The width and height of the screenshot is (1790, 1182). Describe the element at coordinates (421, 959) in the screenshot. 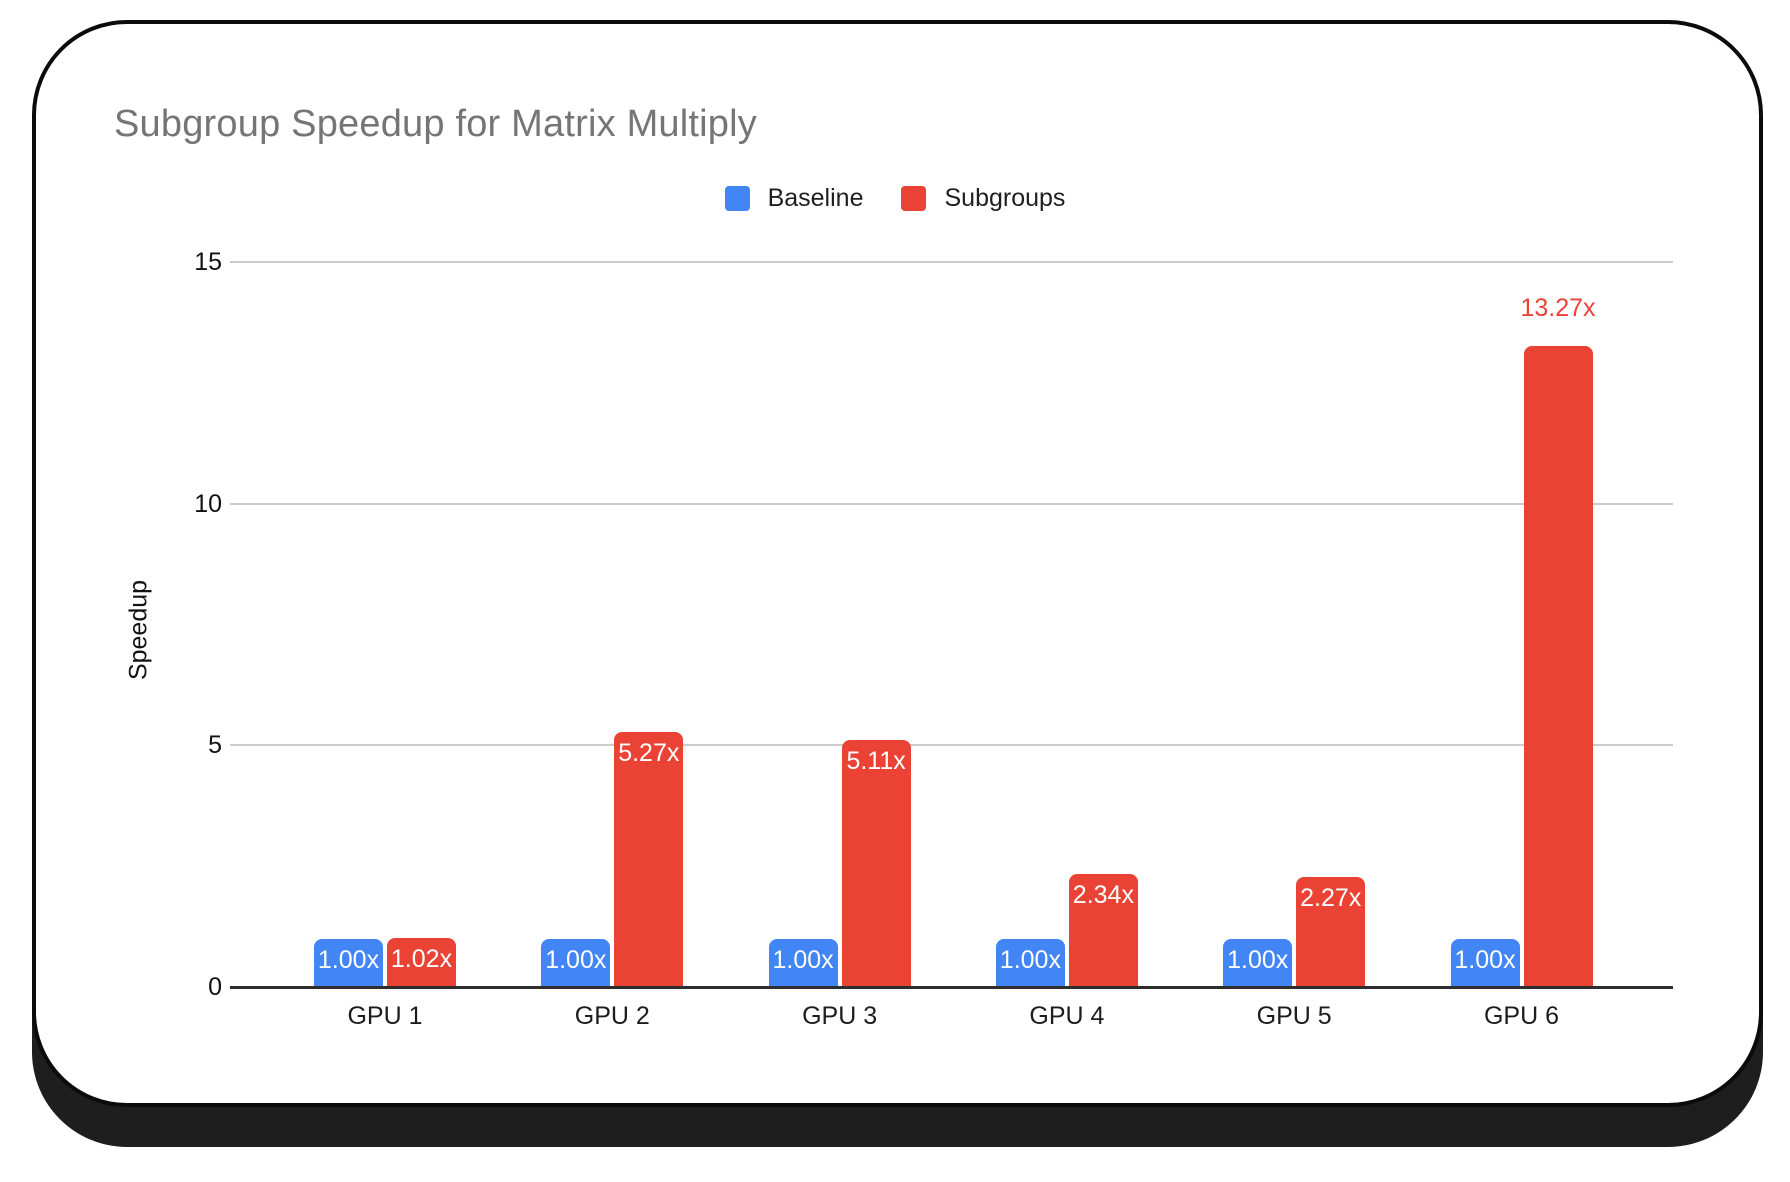

I see `bar-value-label-subgroups-gpu-1: 1.02x` at that location.